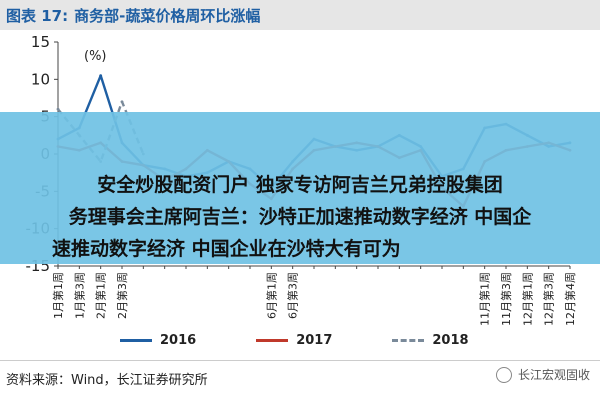 This screenshot has height=400, width=600. What do you see at coordinates (178, 340) in the screenshot?
I see `legend-label-2016: 2016` at bounding box center [178, 340].